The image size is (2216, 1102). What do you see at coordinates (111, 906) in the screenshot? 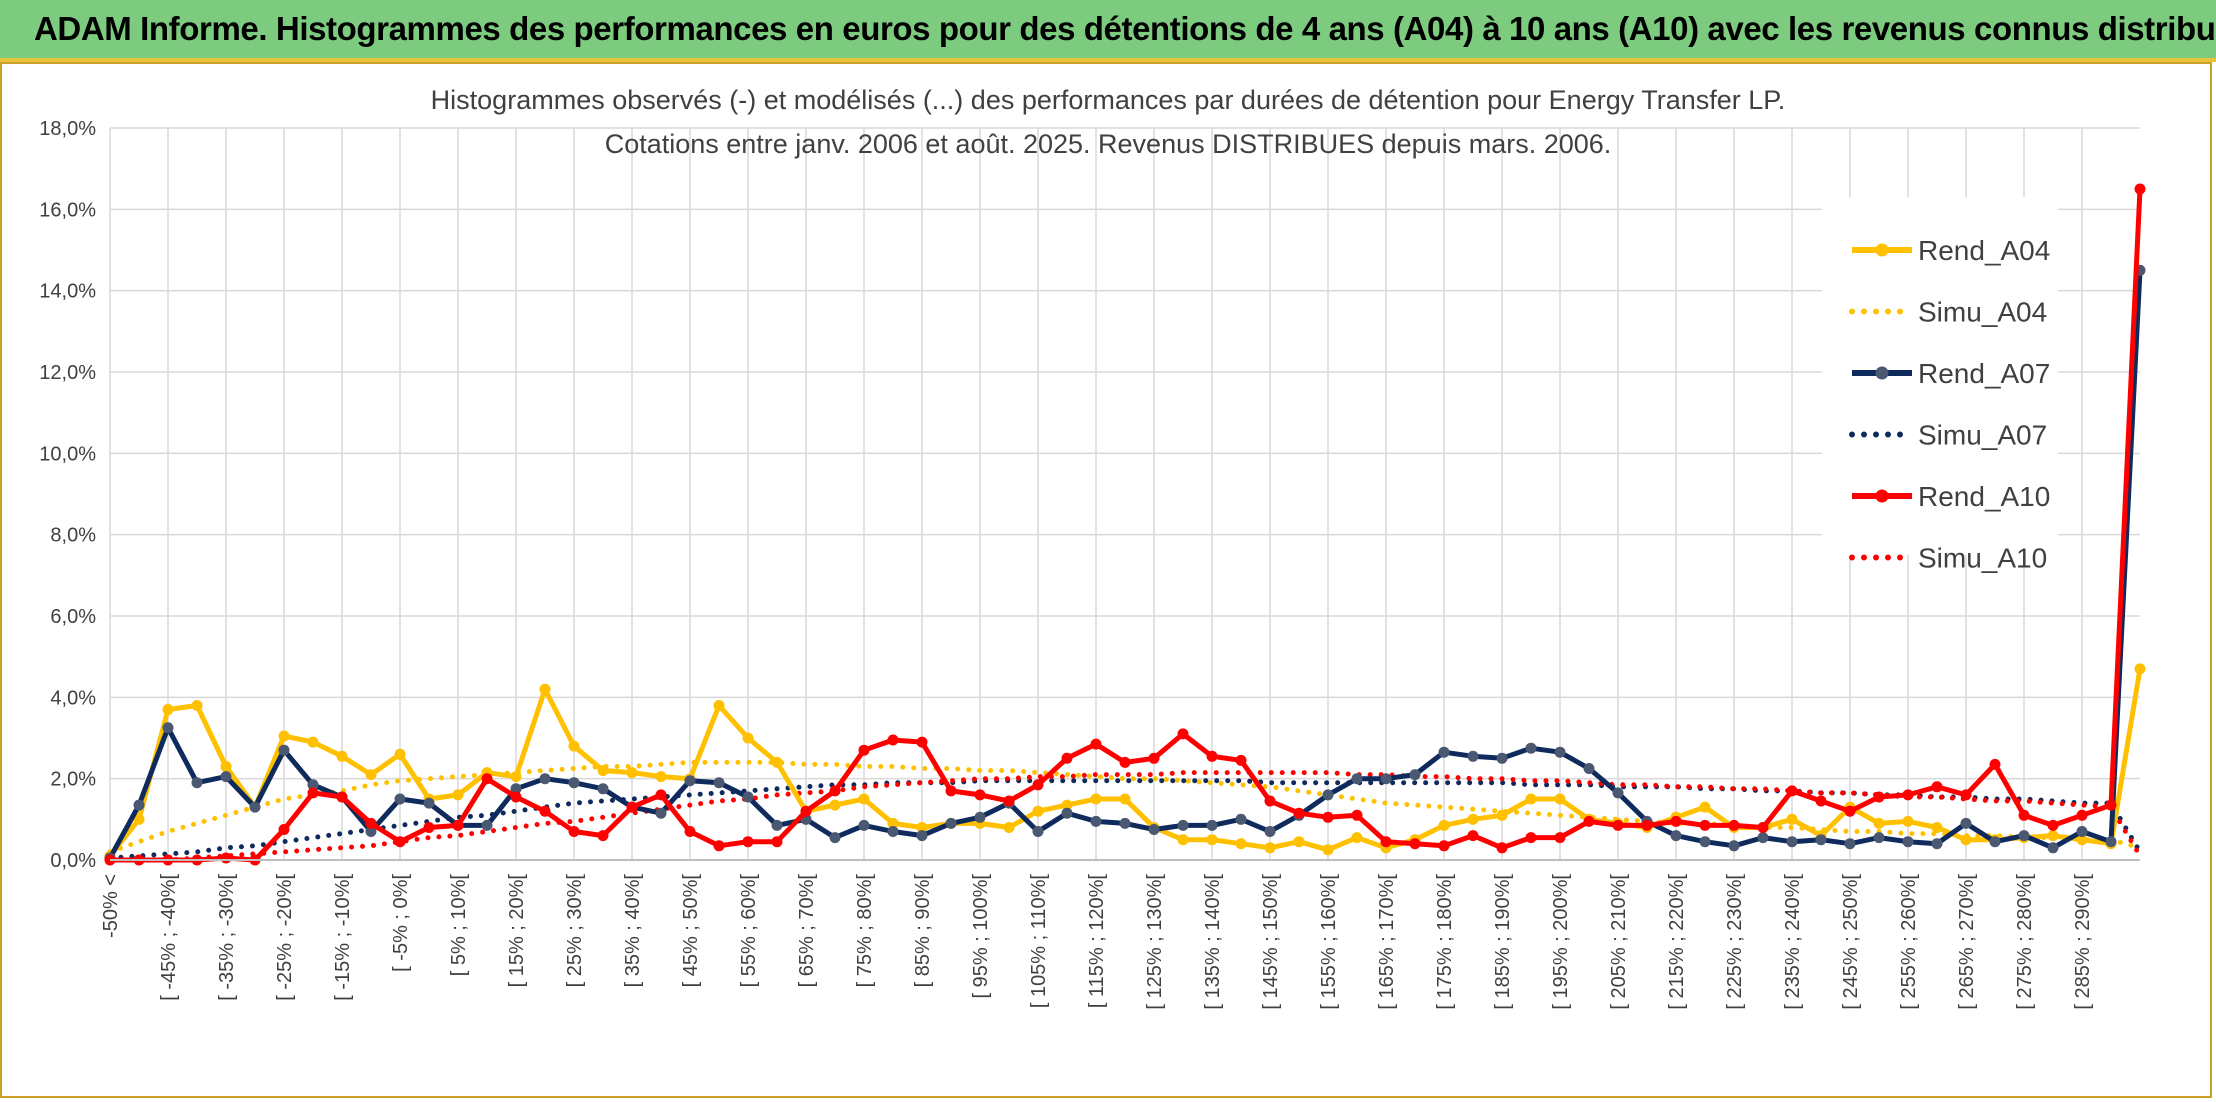
I see `x-tick-label: -50% <` at bounding box center [111, 906].